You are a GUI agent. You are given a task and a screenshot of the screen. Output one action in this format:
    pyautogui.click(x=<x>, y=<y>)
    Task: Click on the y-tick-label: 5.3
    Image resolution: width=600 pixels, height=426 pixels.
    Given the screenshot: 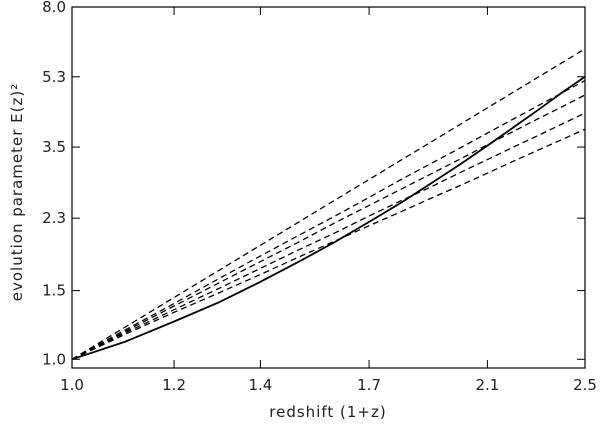 What is the action you would take?
    pyautogui.click(x=54, y=77)
    